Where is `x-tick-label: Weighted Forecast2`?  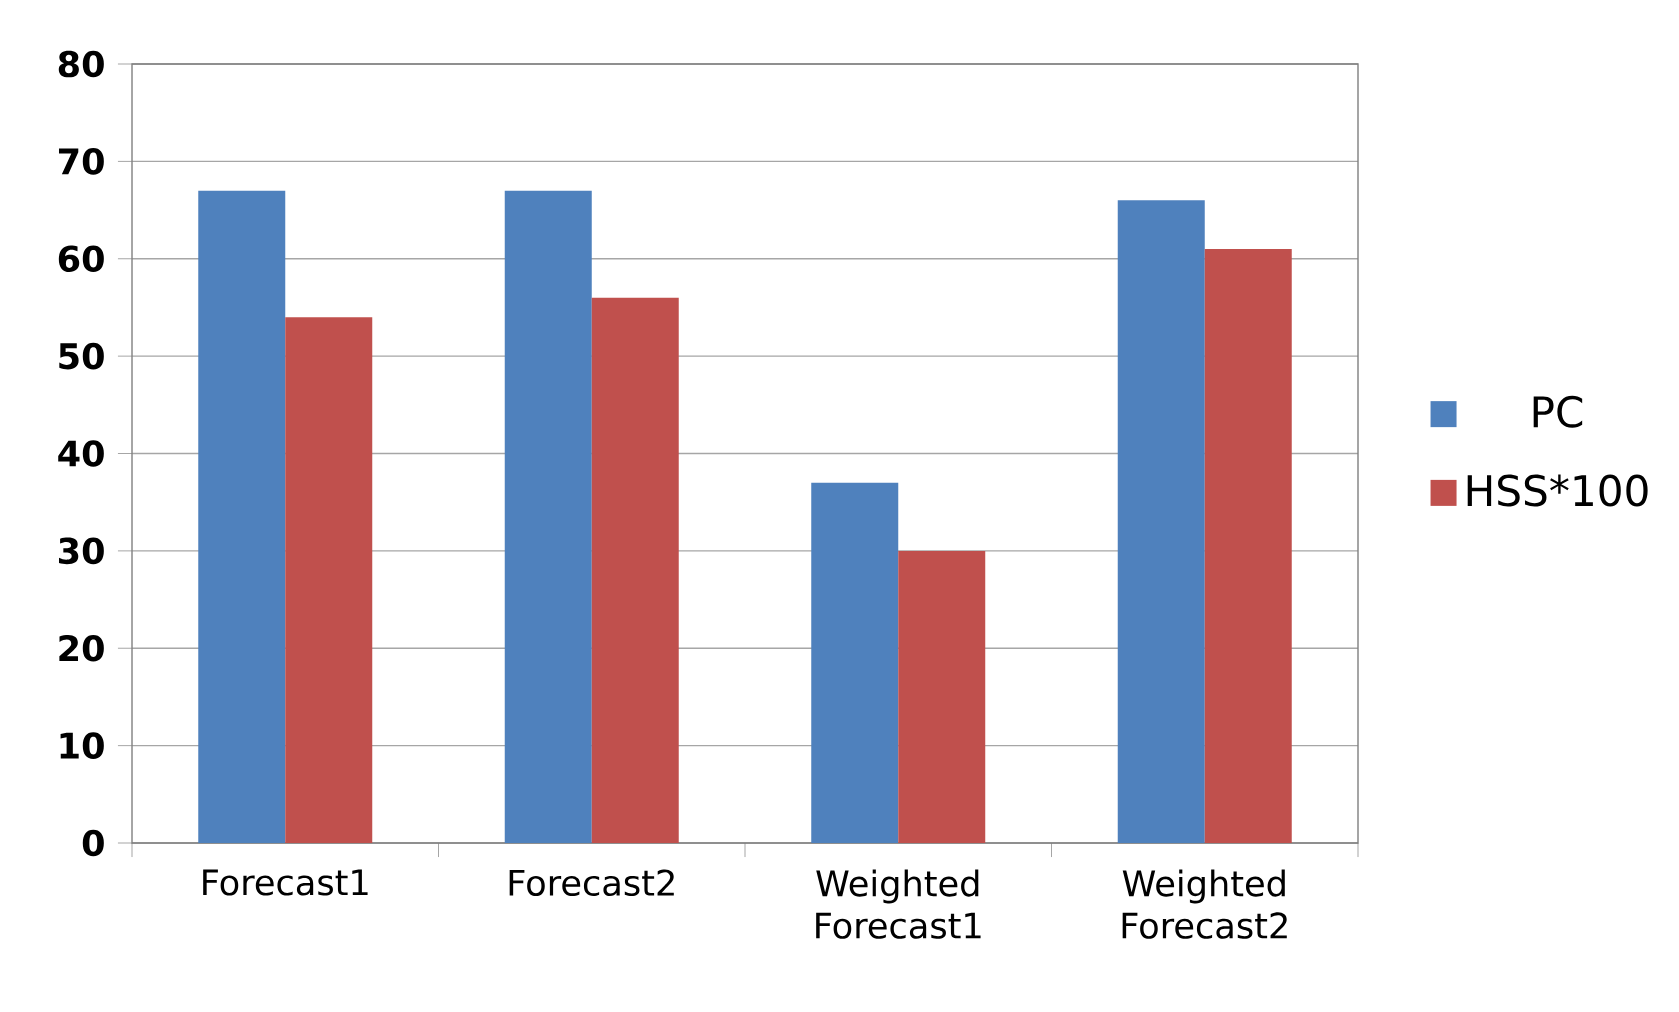
x-tick-label: Weighted Forecast2 is located at coordinates (1204, 904).